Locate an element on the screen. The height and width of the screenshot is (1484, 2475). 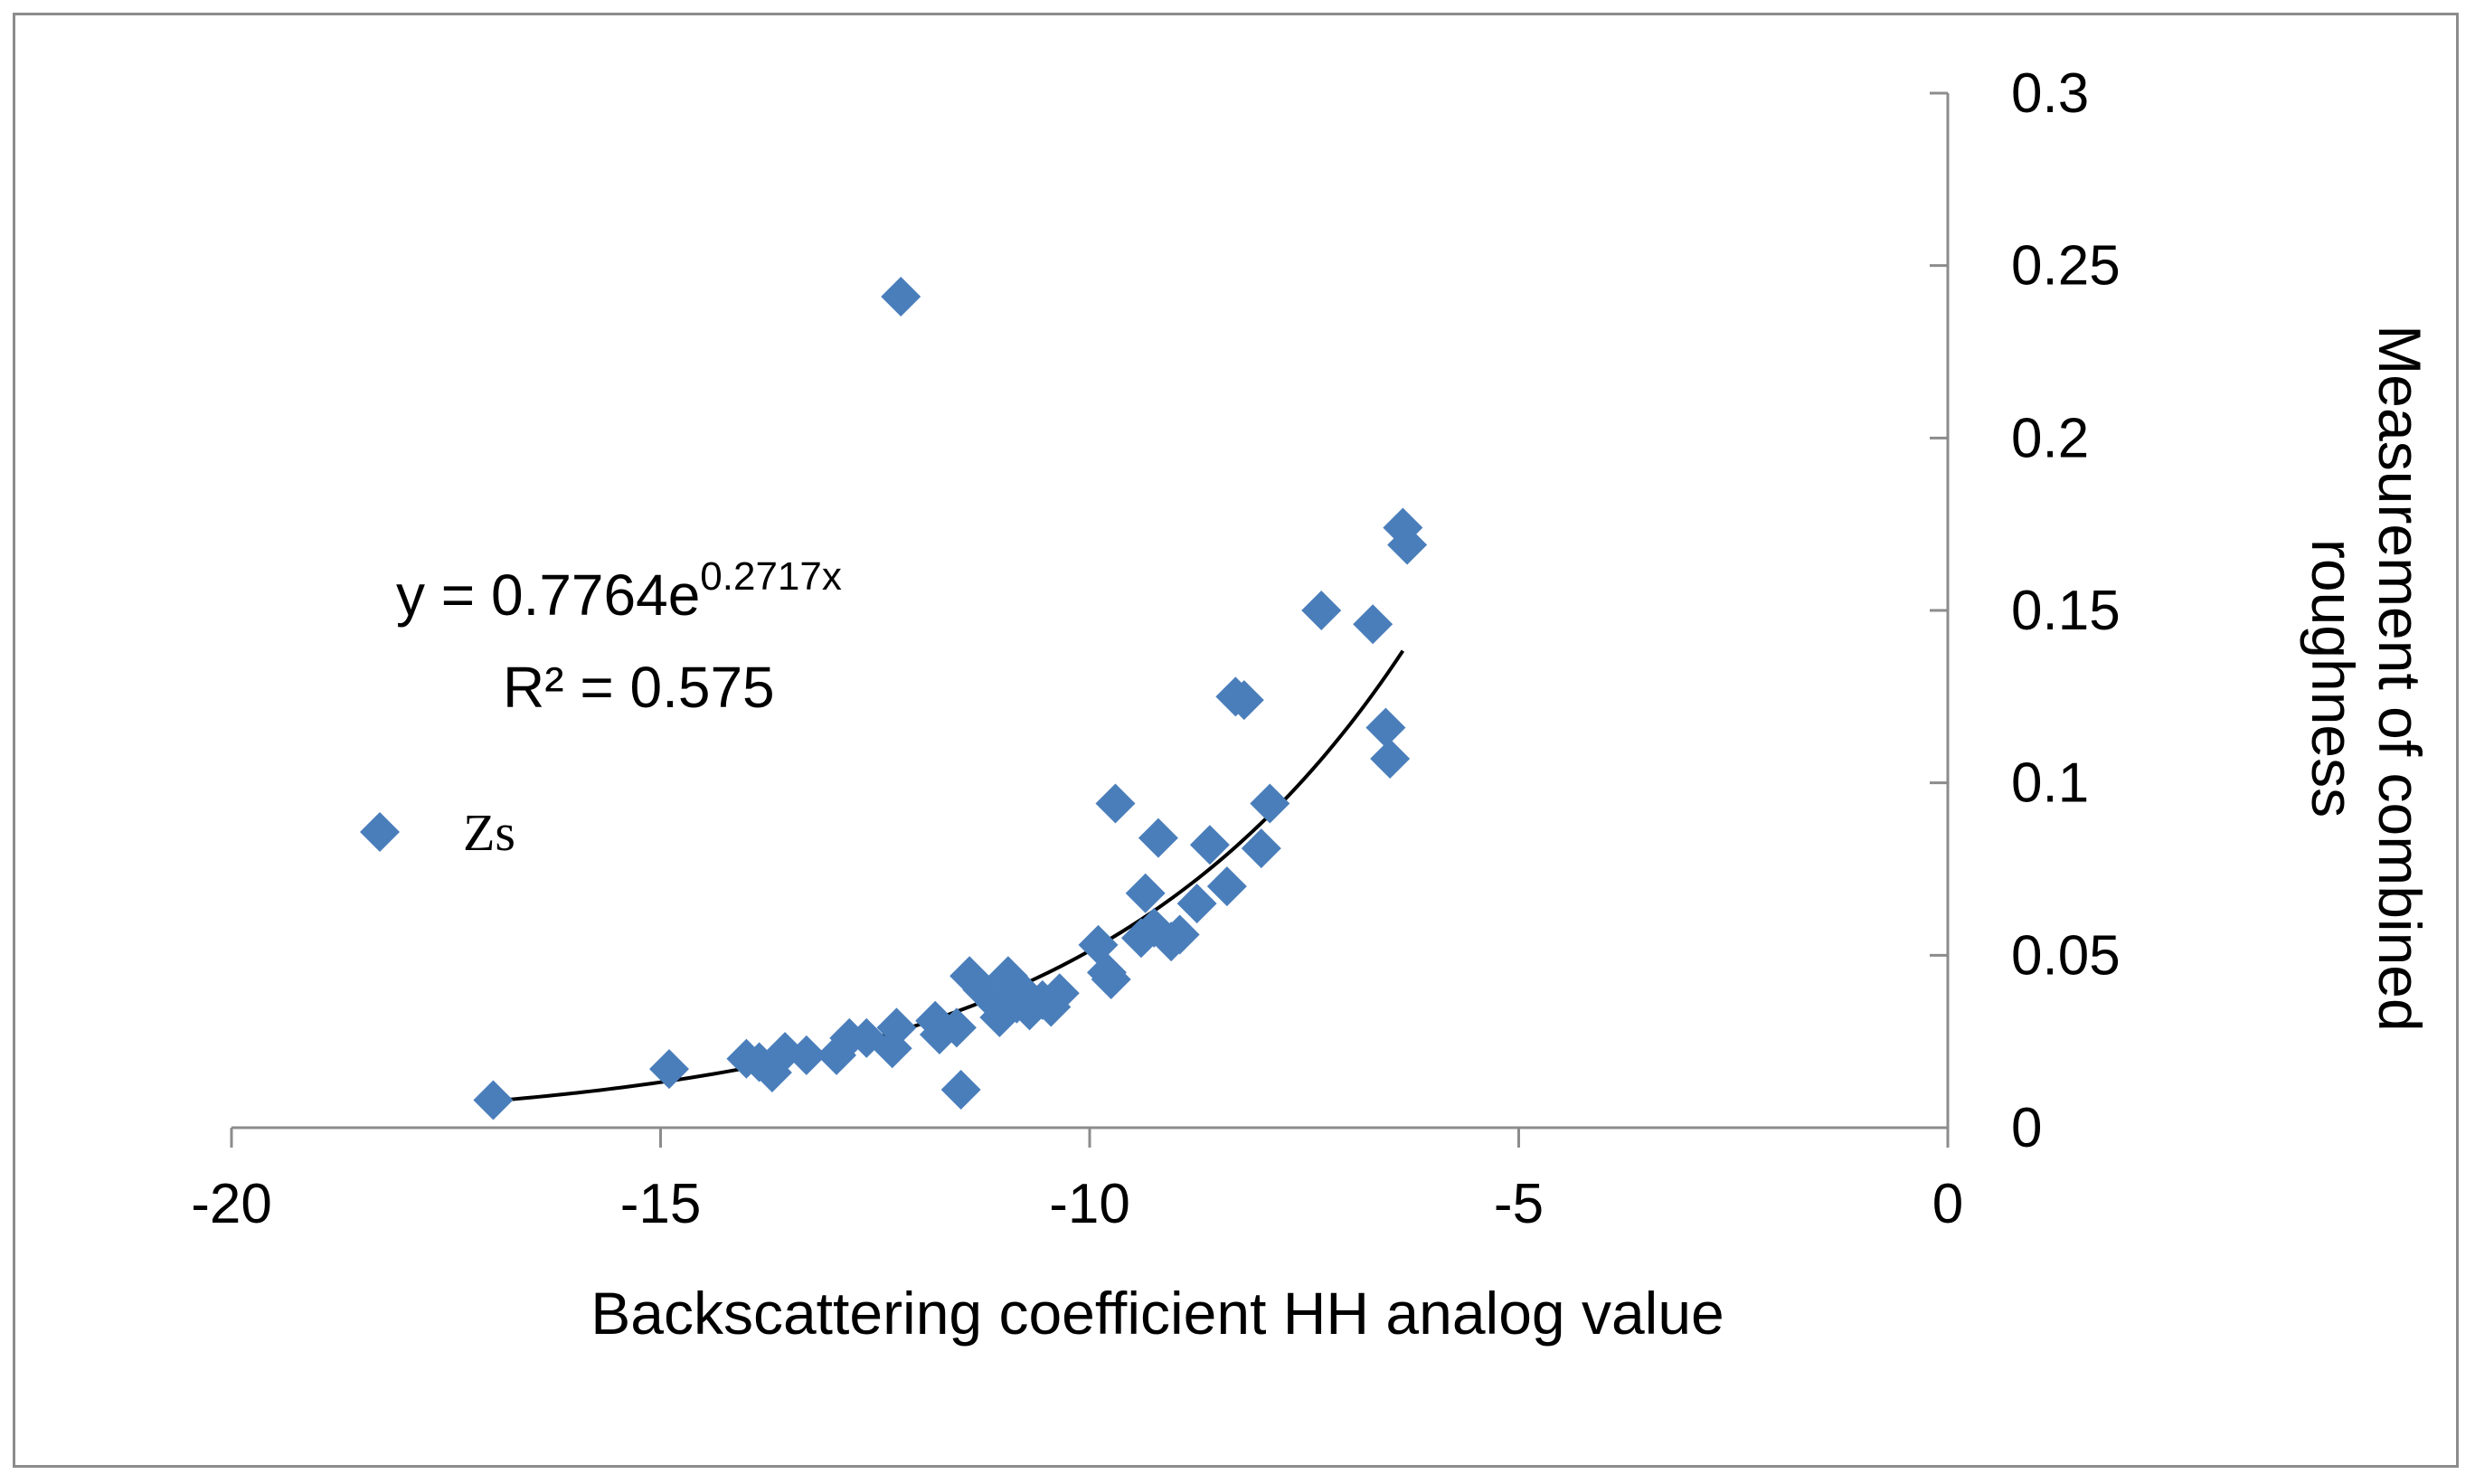
x-tick-label: -10 is located at coordinates (1089, 1204).